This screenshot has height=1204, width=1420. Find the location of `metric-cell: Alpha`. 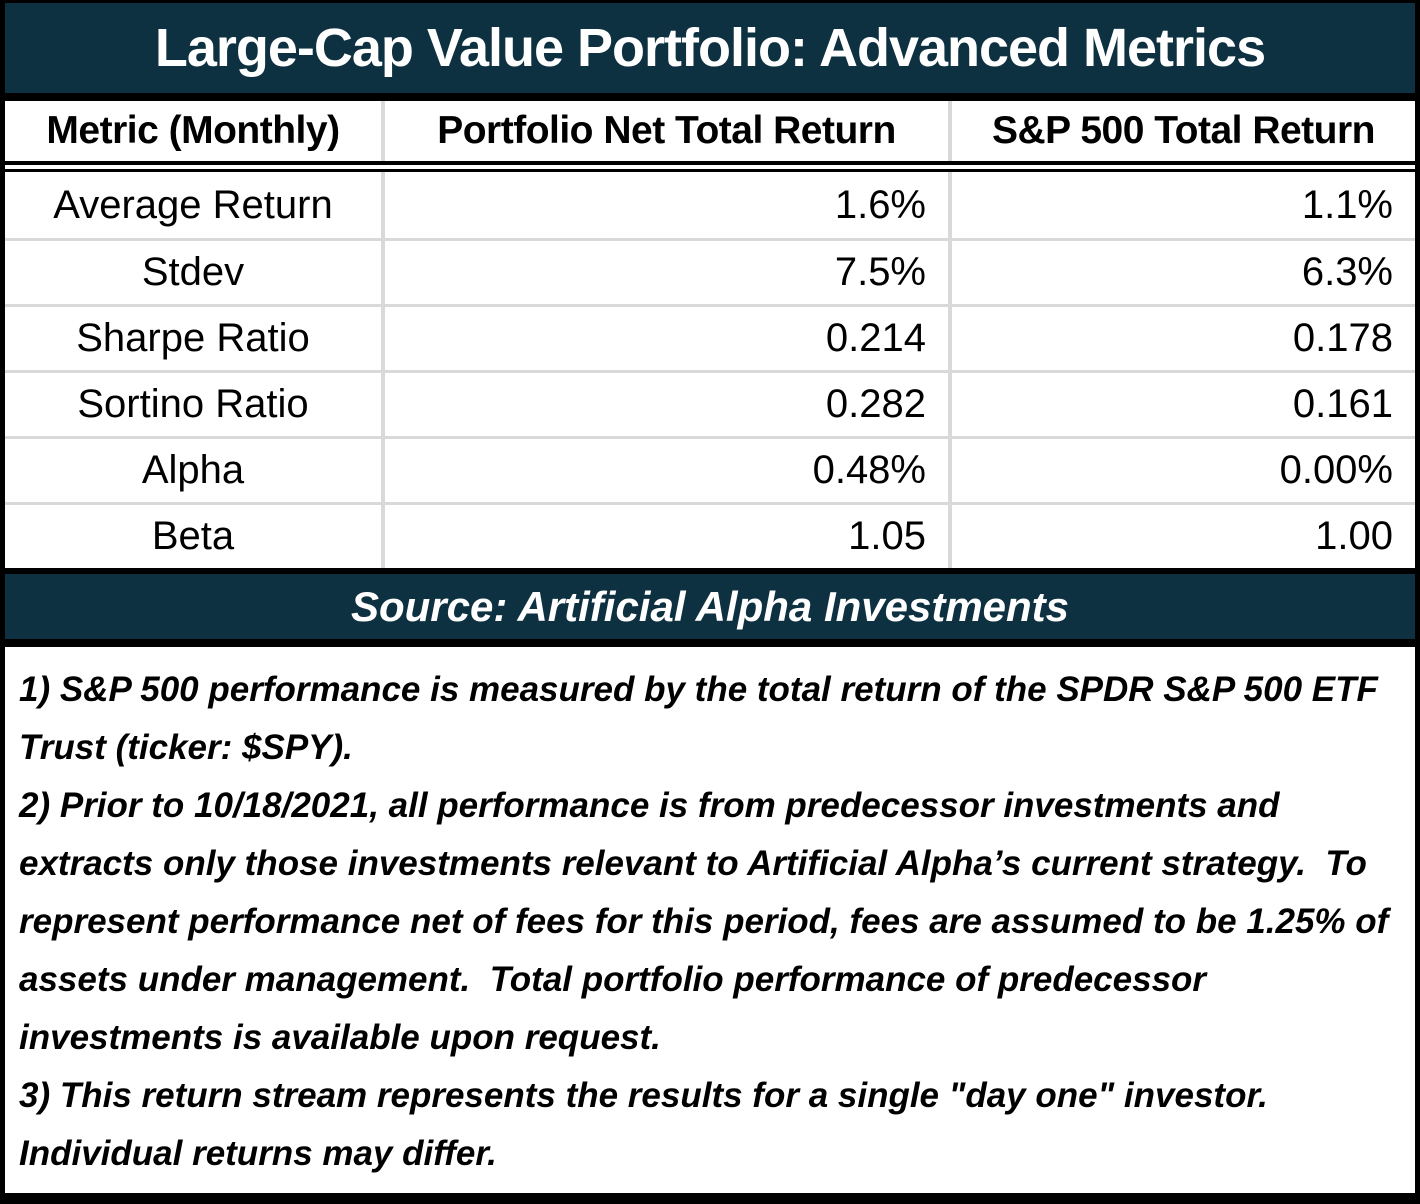

metric-cell: Alpha is located at coordinates (193, 470).